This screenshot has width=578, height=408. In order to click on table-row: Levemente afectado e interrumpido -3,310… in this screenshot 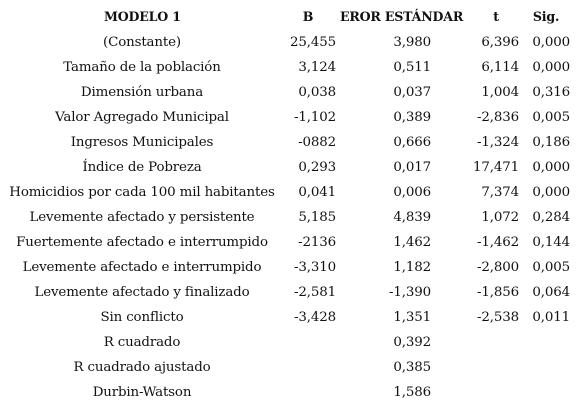, I will do `click(289, 267)`.